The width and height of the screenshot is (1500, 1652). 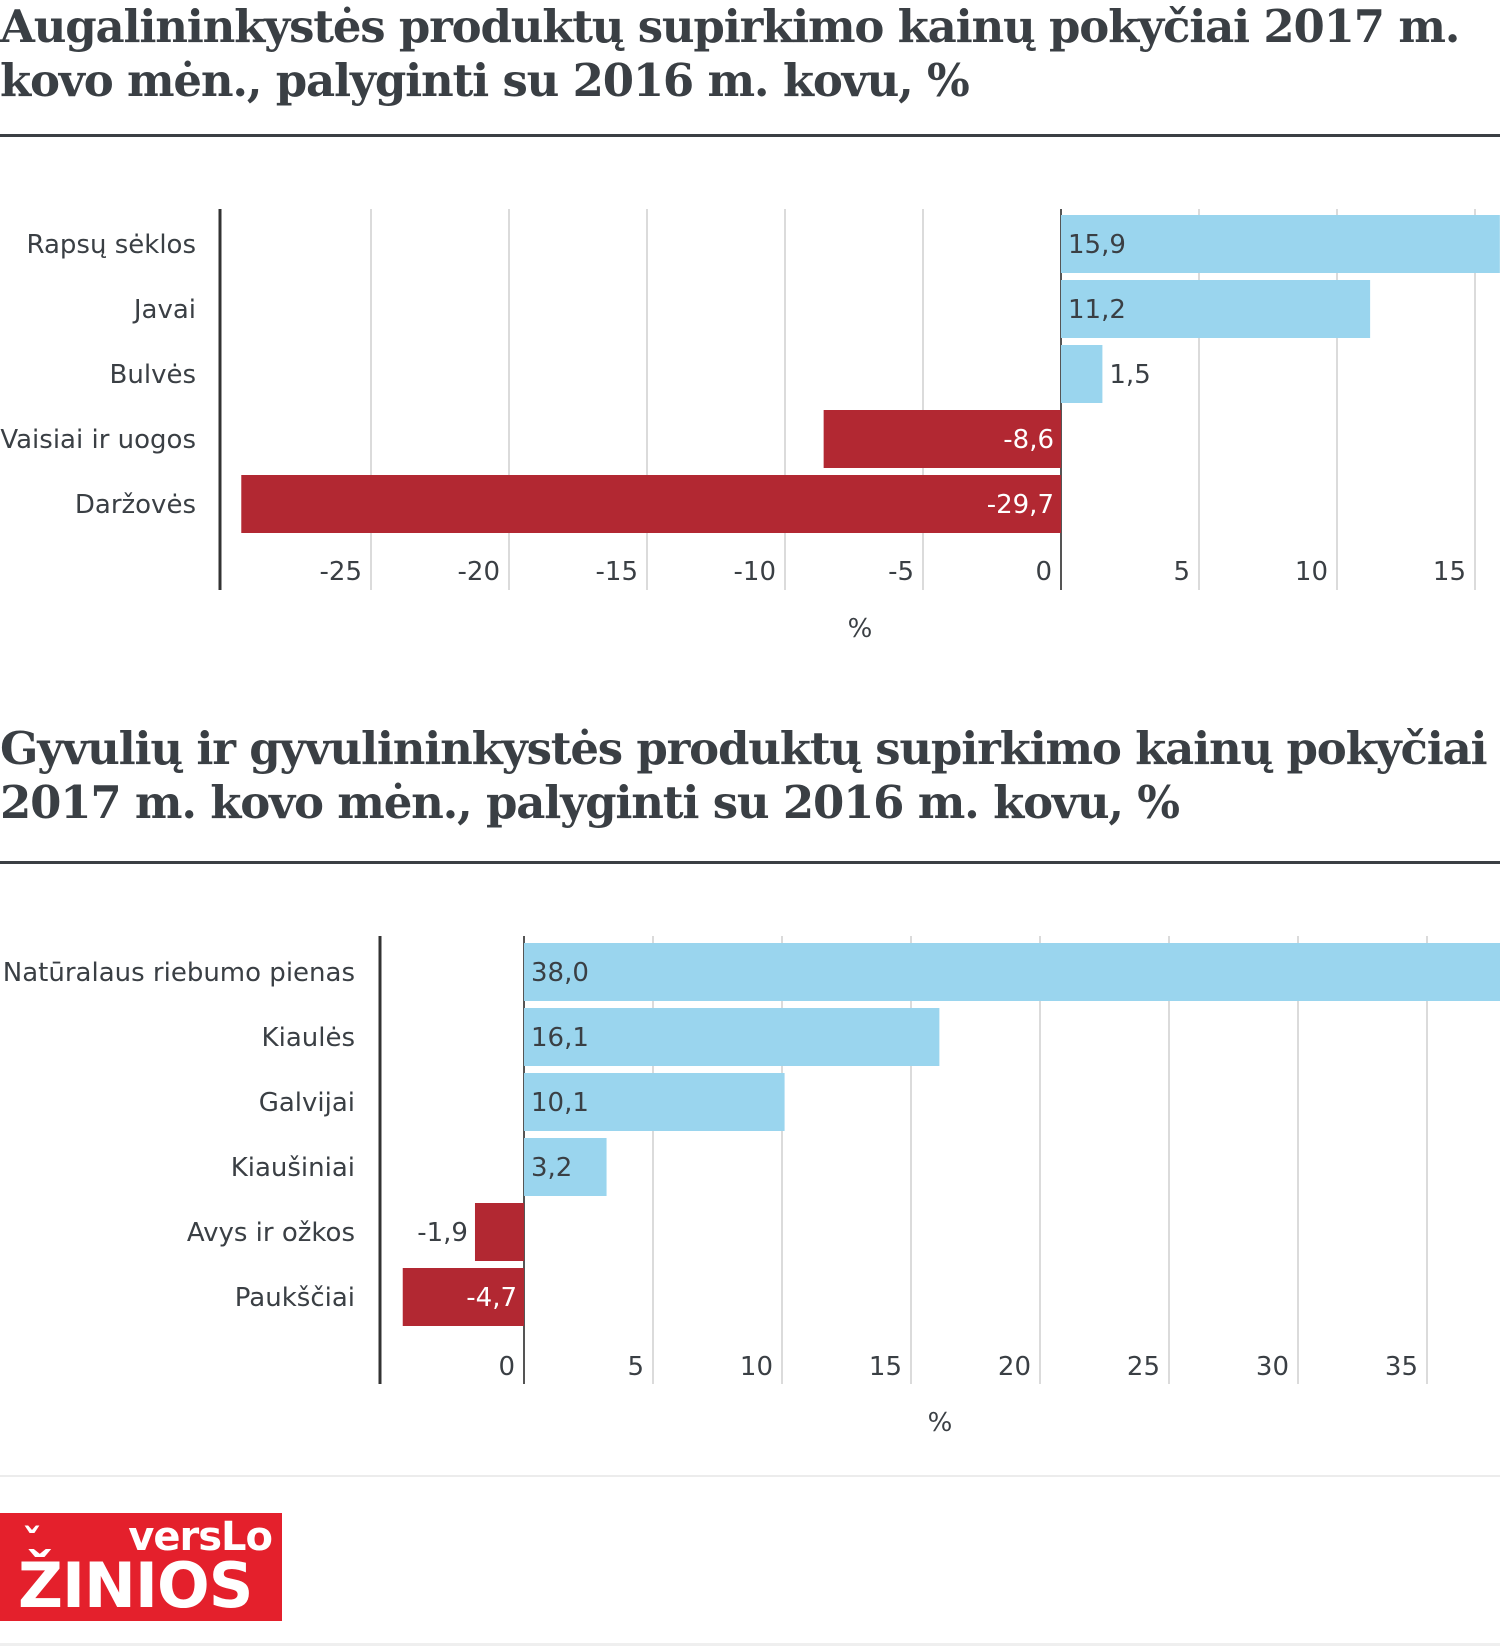 What do you see at coordinates (308, 1038) in the screenshot?
I see `category-label: Kiaulės` at bounding box center [308, 1038].